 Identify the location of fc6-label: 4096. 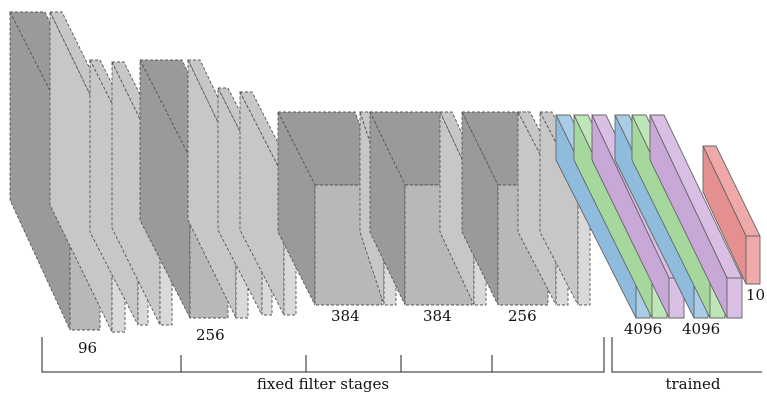
(643, 329).